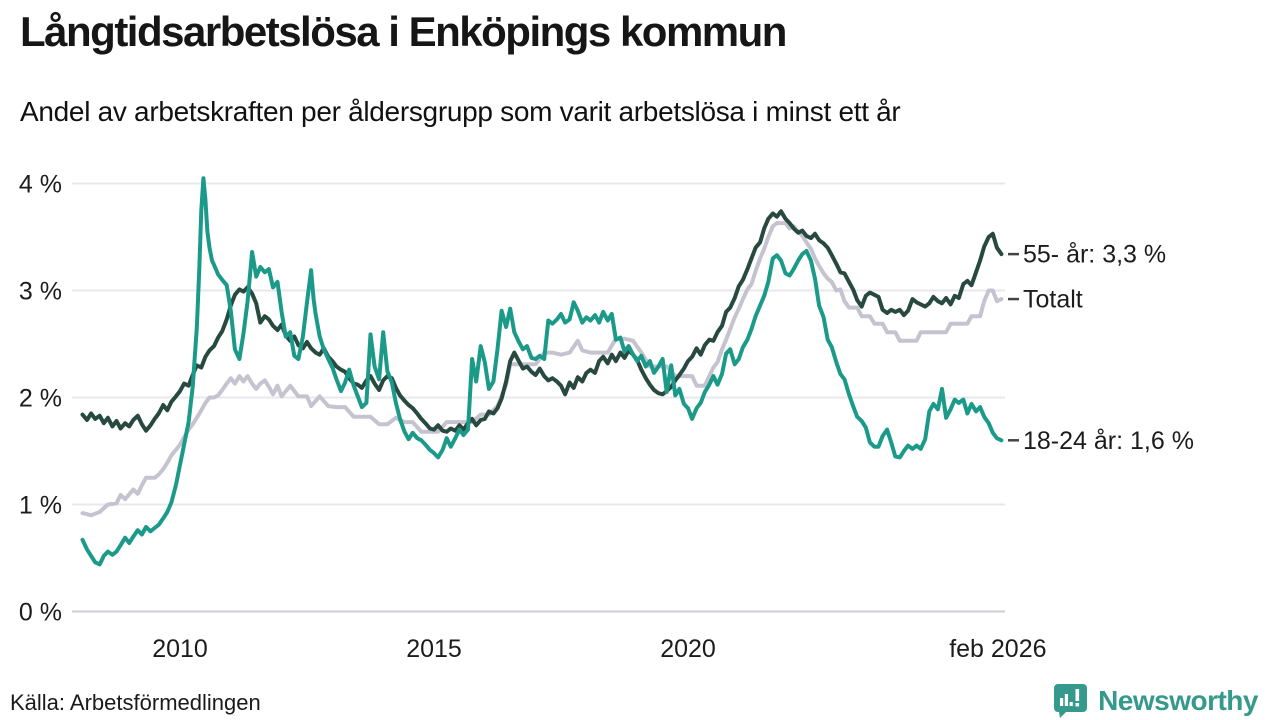 The height and width of the screenshot is (720, 1280). Describe the element at coordinates (40, 292) in the screenshot. I see `y-axis-tick-label: 3 %` at that location.